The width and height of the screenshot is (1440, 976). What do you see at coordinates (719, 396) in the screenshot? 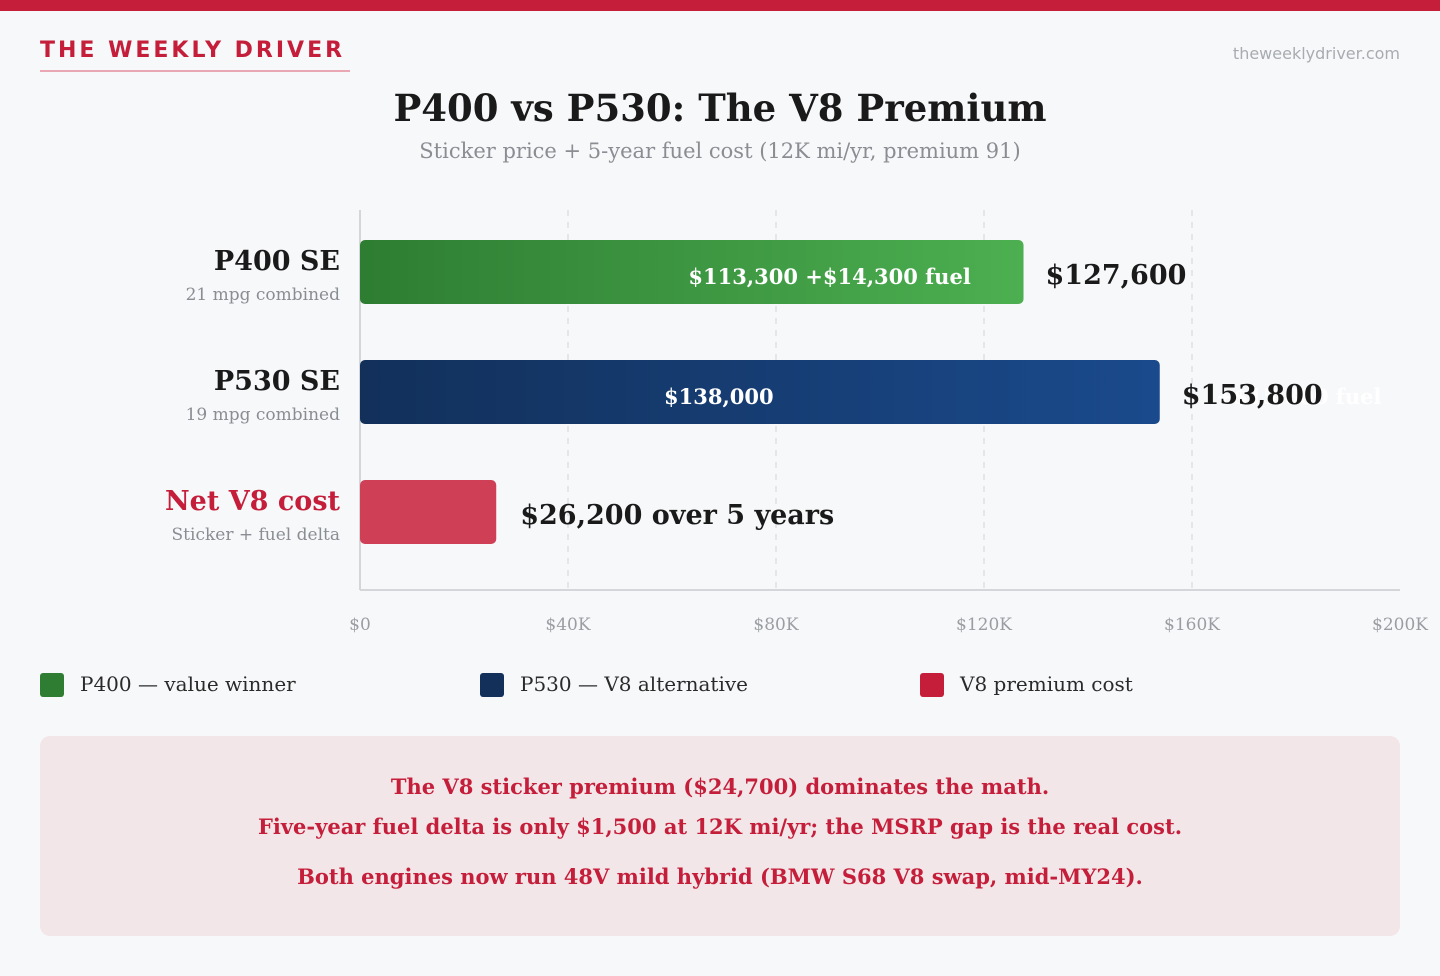
I see `bar-p530-sticker-label: $138,000` at bounding box center [719, 396].